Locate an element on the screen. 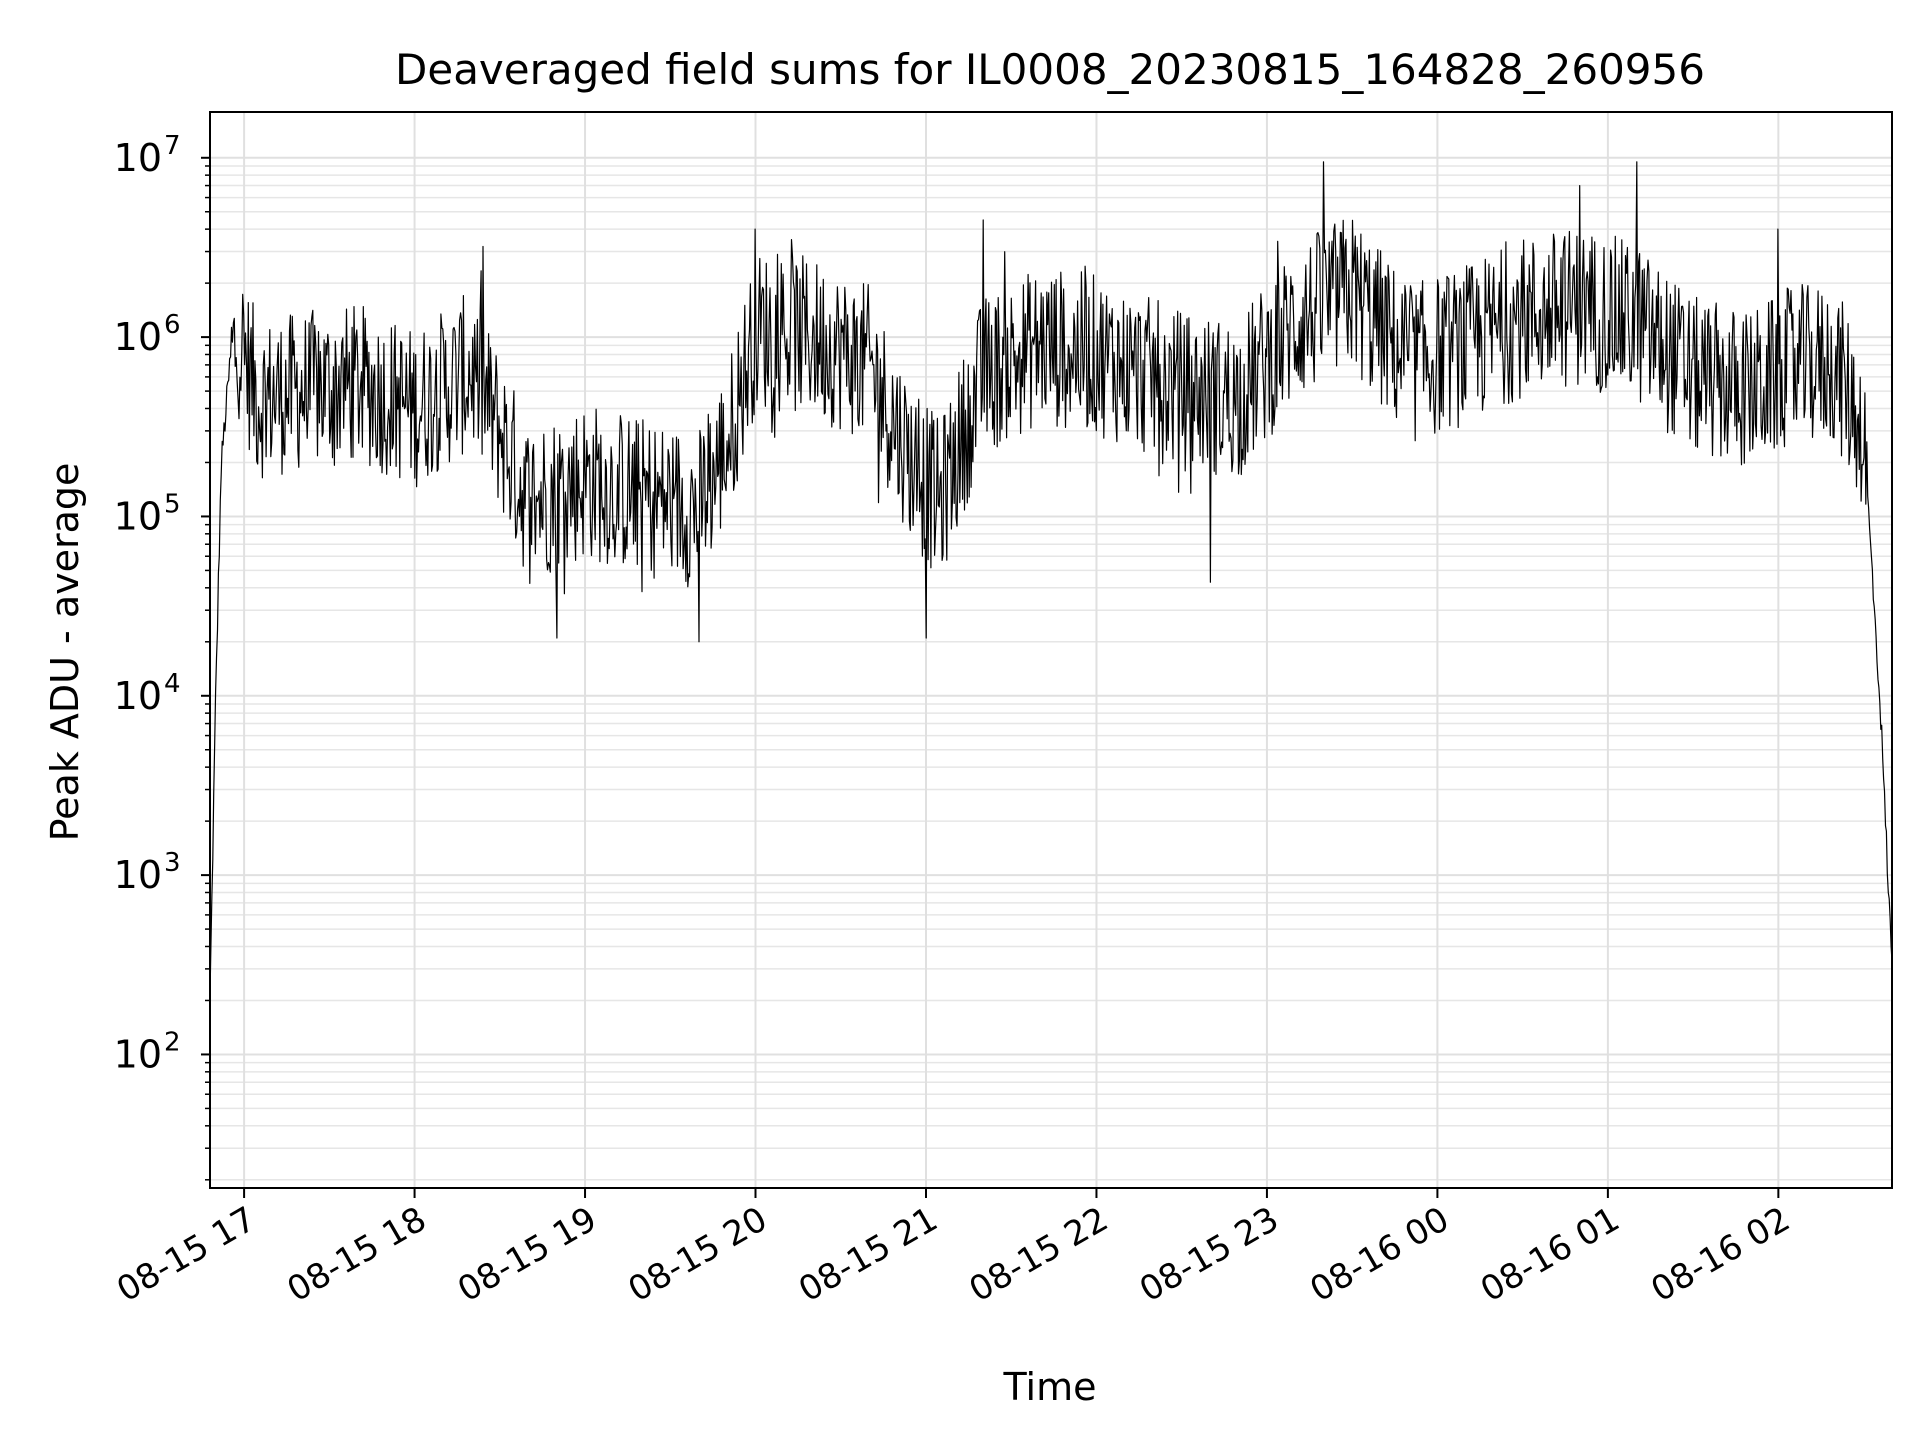 The image size is (1920, 1445). y-tick-exponent: 2 is located at coordinates (172, 1042).